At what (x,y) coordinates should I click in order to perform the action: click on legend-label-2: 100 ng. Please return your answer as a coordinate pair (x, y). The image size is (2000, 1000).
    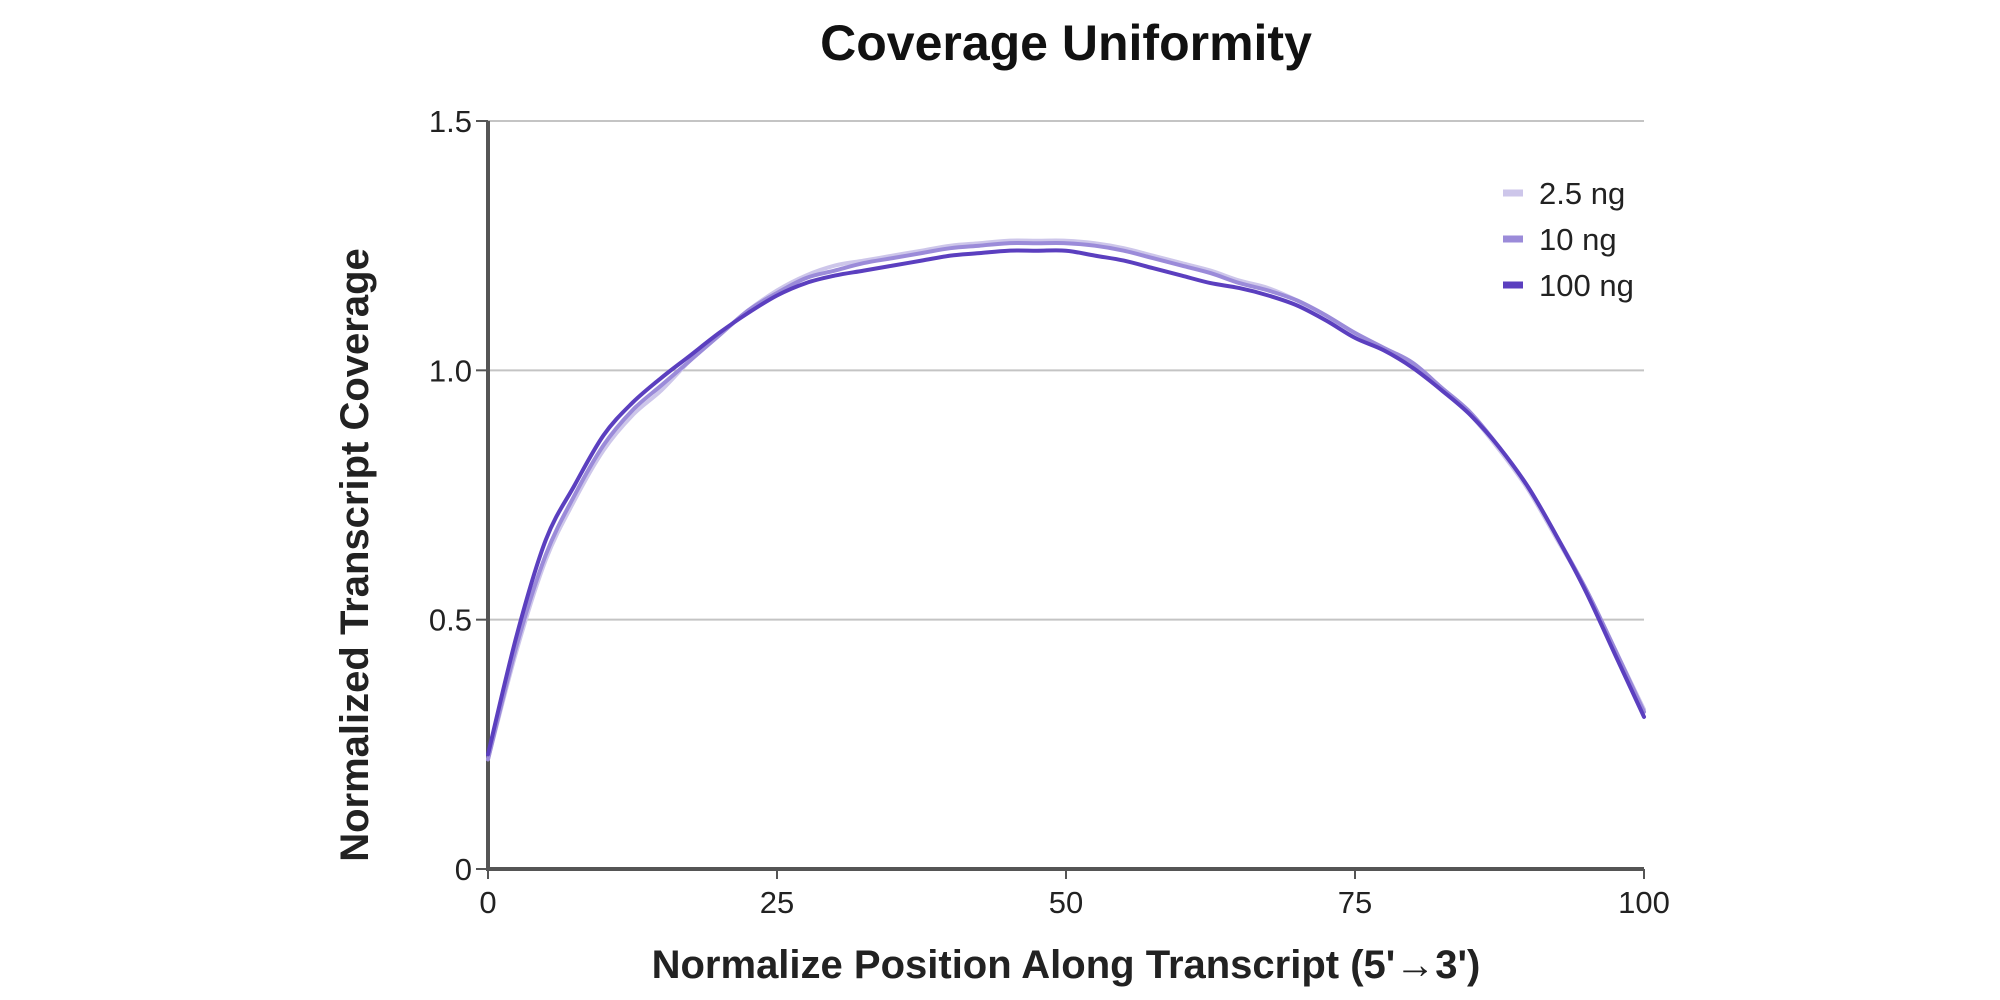
    Looking at the image, I should click on (1586, 285).